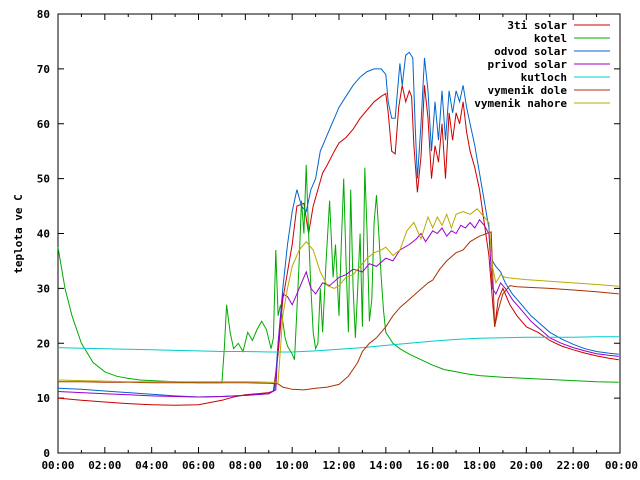 The height and width of the screenshot is (480, 640). What do you see at coordinates (573, 465) in the screenshot?
I see `x-tick-label: 22:00` at bounding box center [573, 465].